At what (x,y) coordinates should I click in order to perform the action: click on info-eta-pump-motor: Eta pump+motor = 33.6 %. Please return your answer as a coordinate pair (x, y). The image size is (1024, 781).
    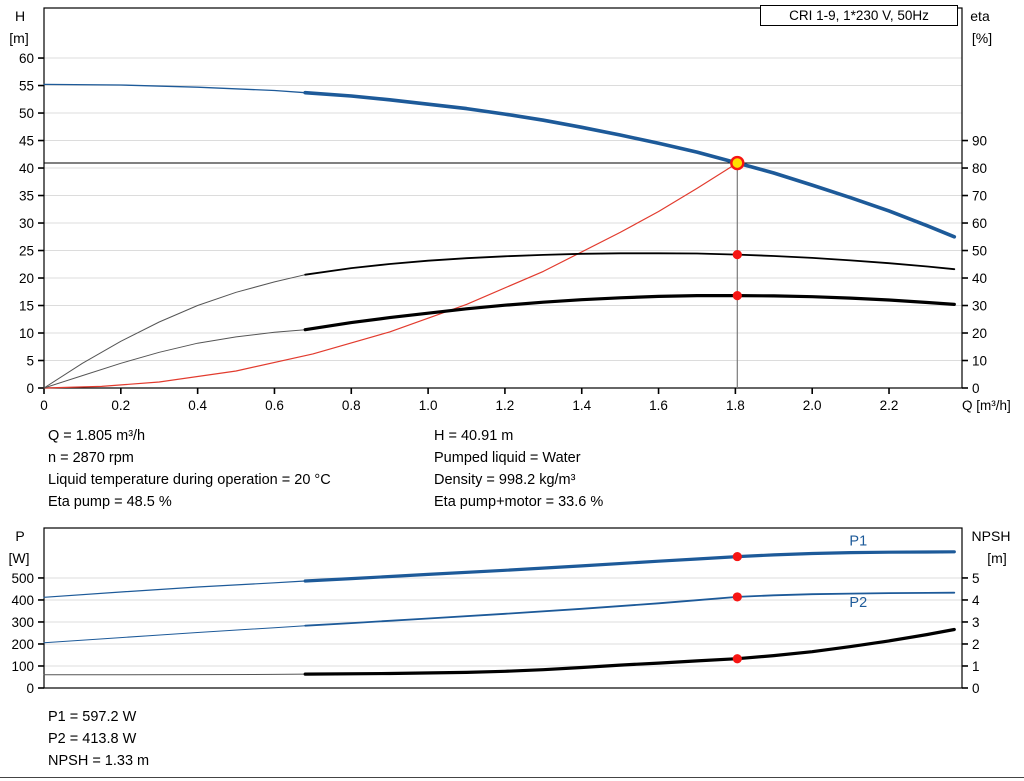
    Looking at the image, I should click on (519, 502).